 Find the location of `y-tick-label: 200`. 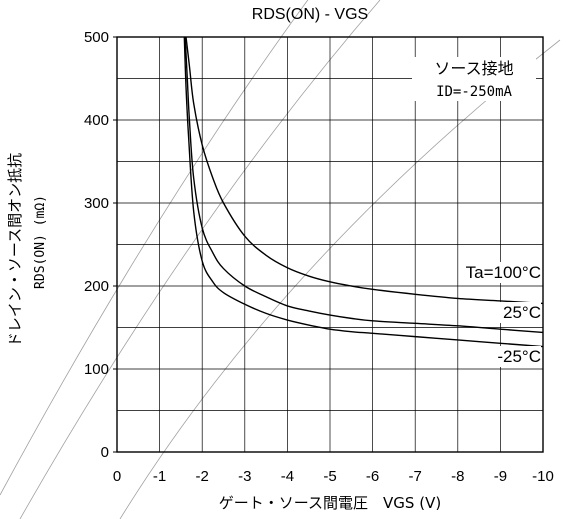

y-tick-label: 200 is located at coordinates (96, 286).